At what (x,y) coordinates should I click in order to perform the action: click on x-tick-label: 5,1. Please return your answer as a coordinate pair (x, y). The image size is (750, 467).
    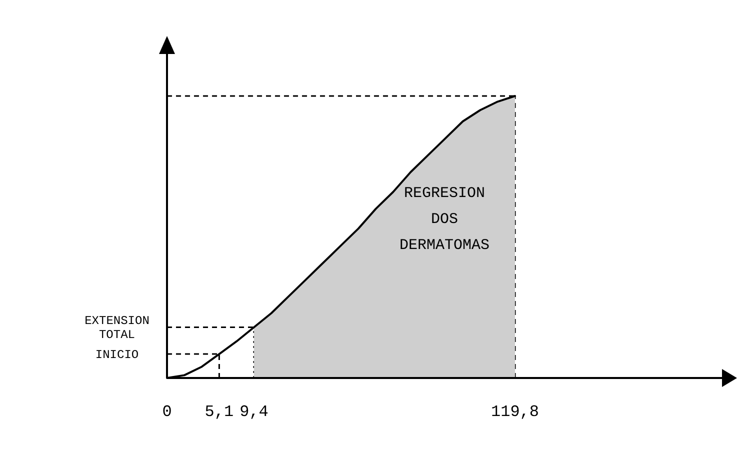
    Looking at the image, I should click on (219, 412).